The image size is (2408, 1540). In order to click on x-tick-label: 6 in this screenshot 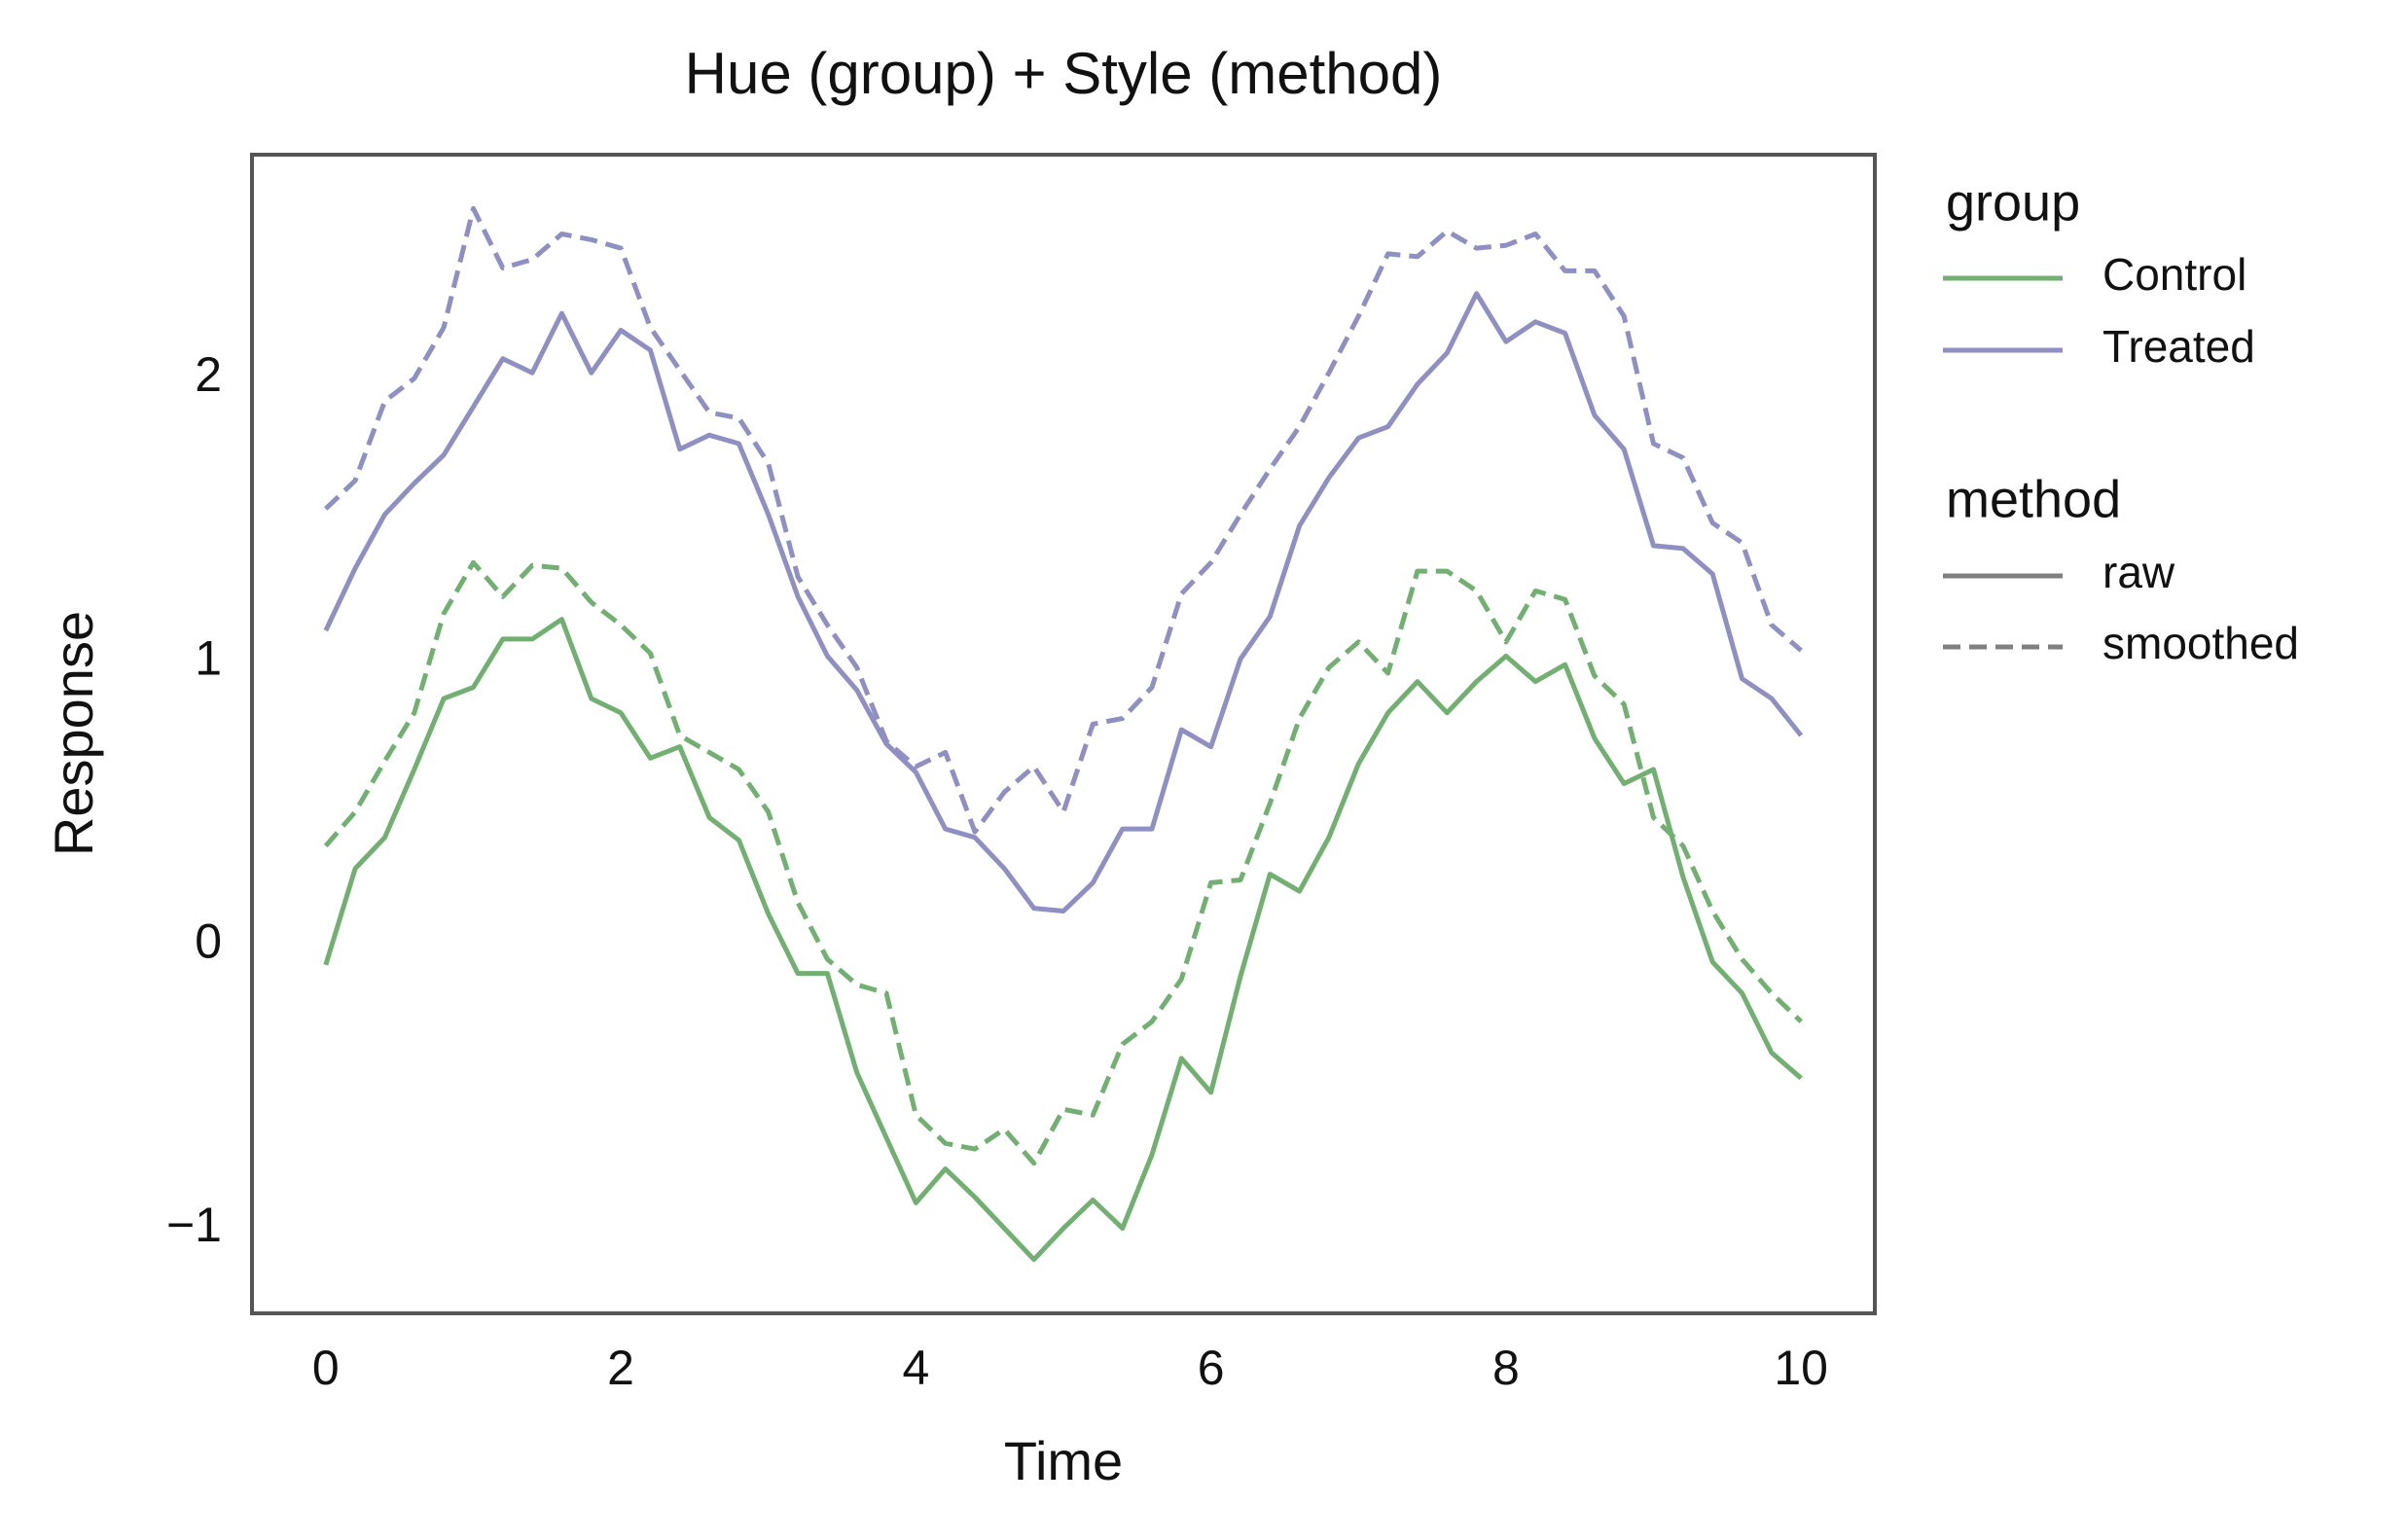, I will do `click(1211, 1368)`.